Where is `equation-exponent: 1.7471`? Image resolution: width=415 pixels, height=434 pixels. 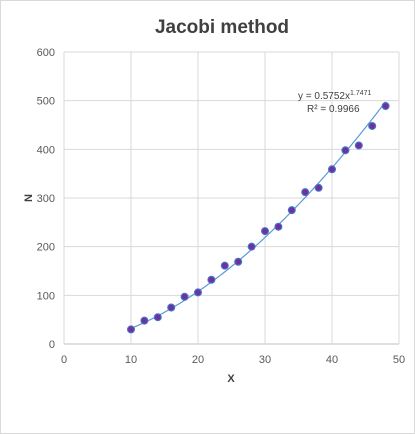
equation-exponent: 1.7471 is located at coordinates (361, 93).